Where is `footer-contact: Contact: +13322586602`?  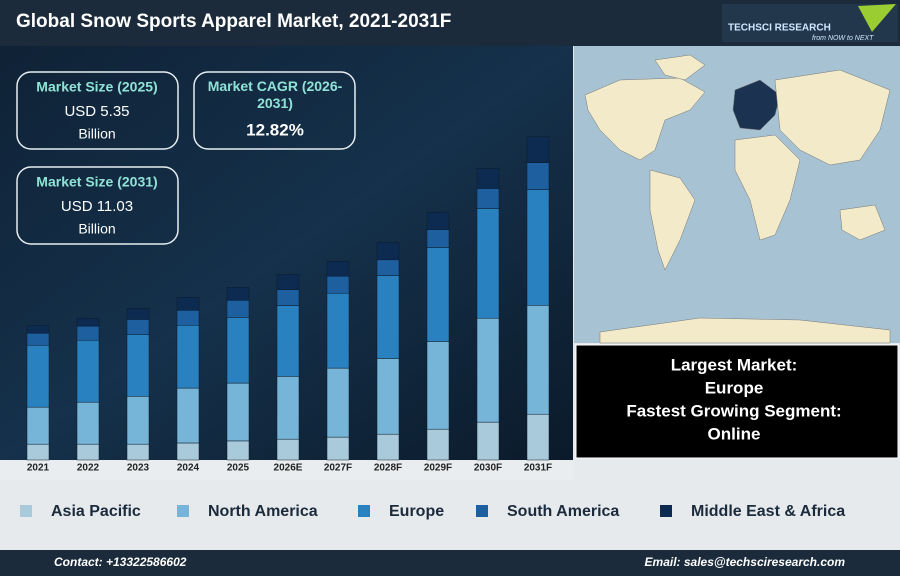
footer-contact: Contact: +13322586602 is located at coordinates (120, 562).